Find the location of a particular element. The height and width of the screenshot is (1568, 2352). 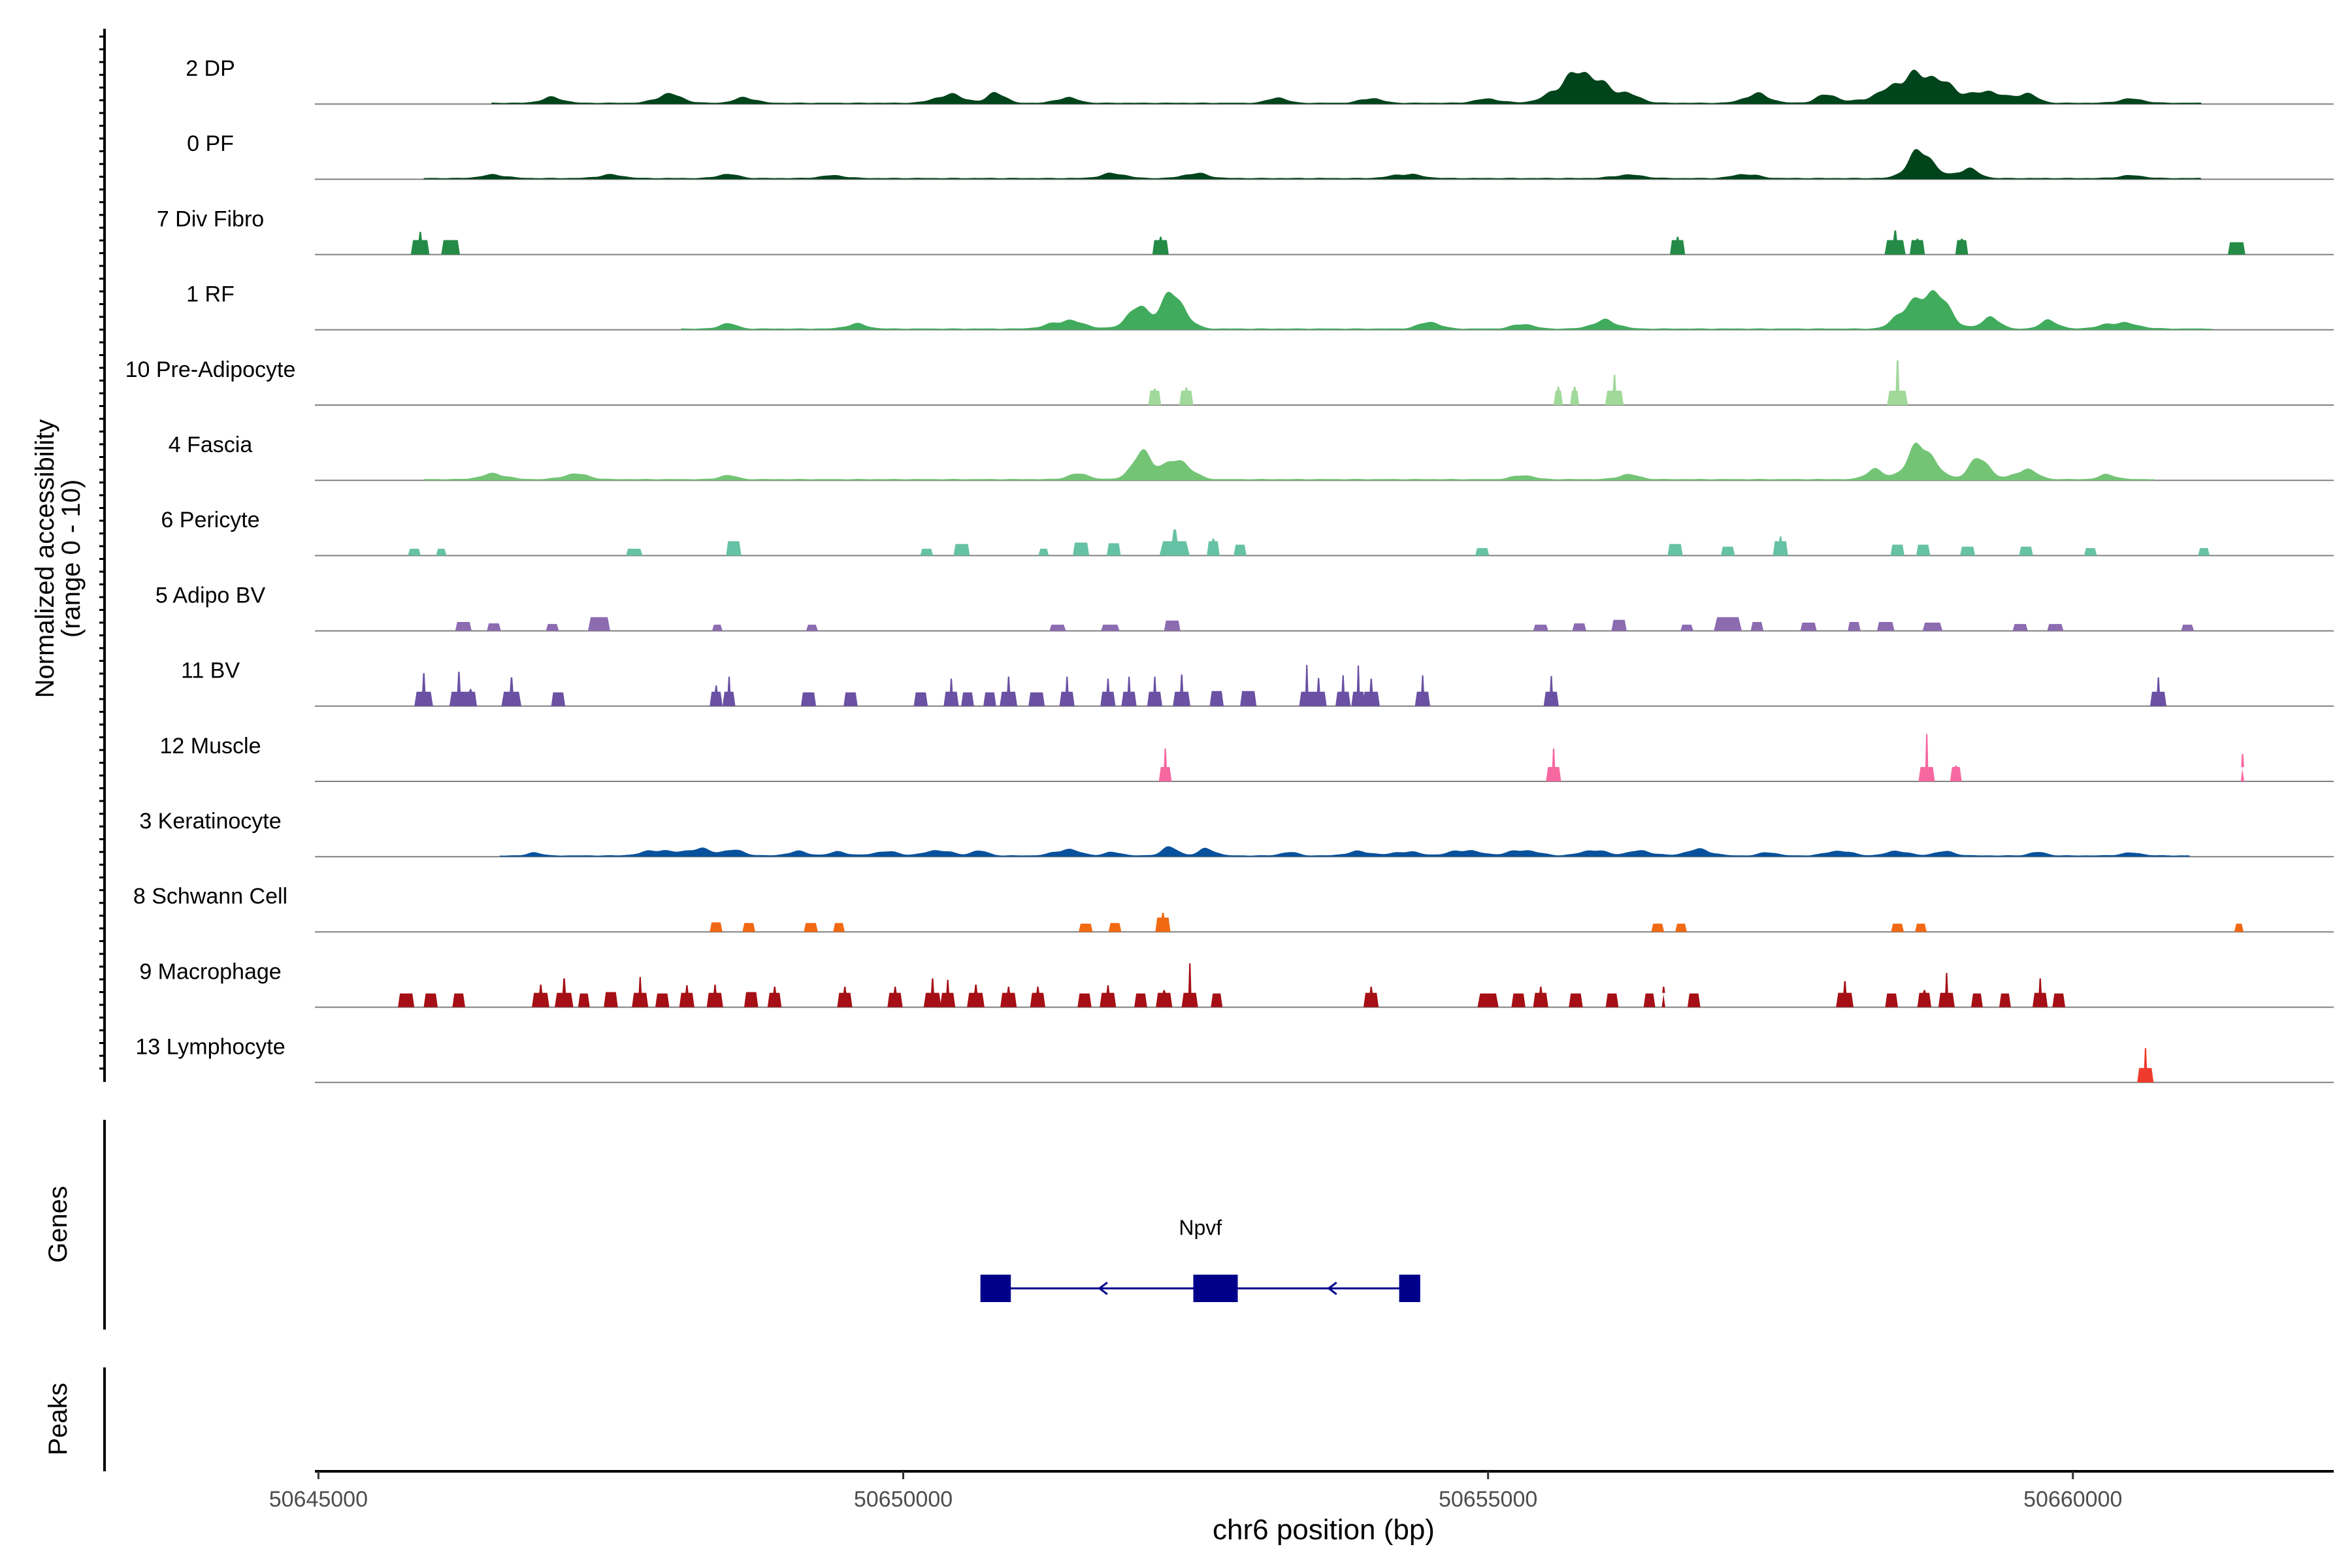

track-8: 11 BV is located at coordinates (1257, 683).